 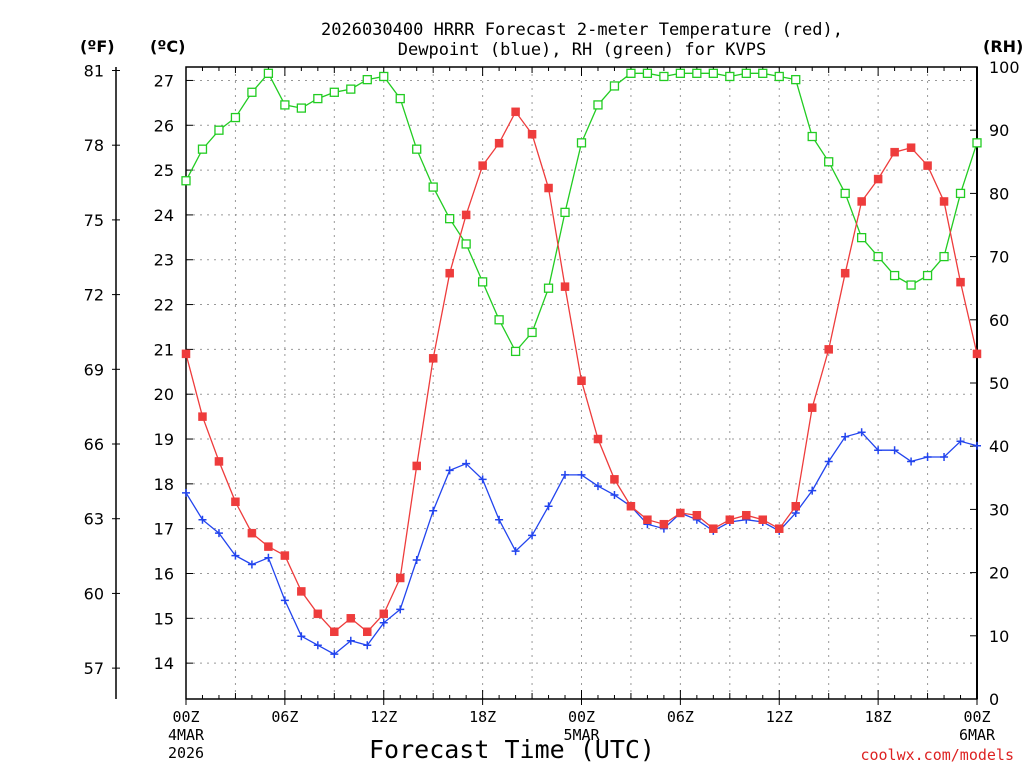 What do you see at coordinates (512, 749) in the screenshot?
I see `x-axis-title: Forecast Time (UTC)` at bounding box center [512, 749].